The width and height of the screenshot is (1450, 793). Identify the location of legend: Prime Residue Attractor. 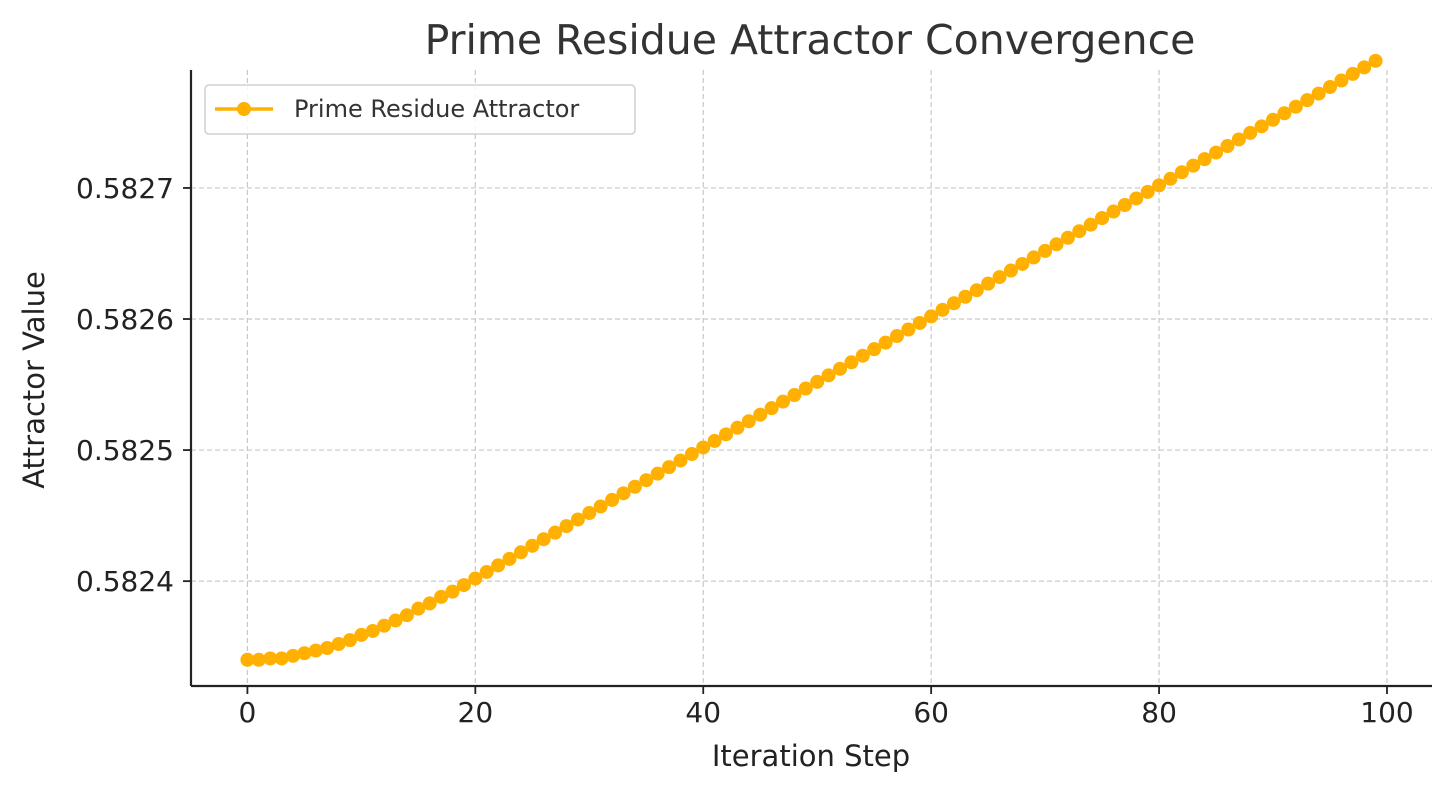
(420, 109).